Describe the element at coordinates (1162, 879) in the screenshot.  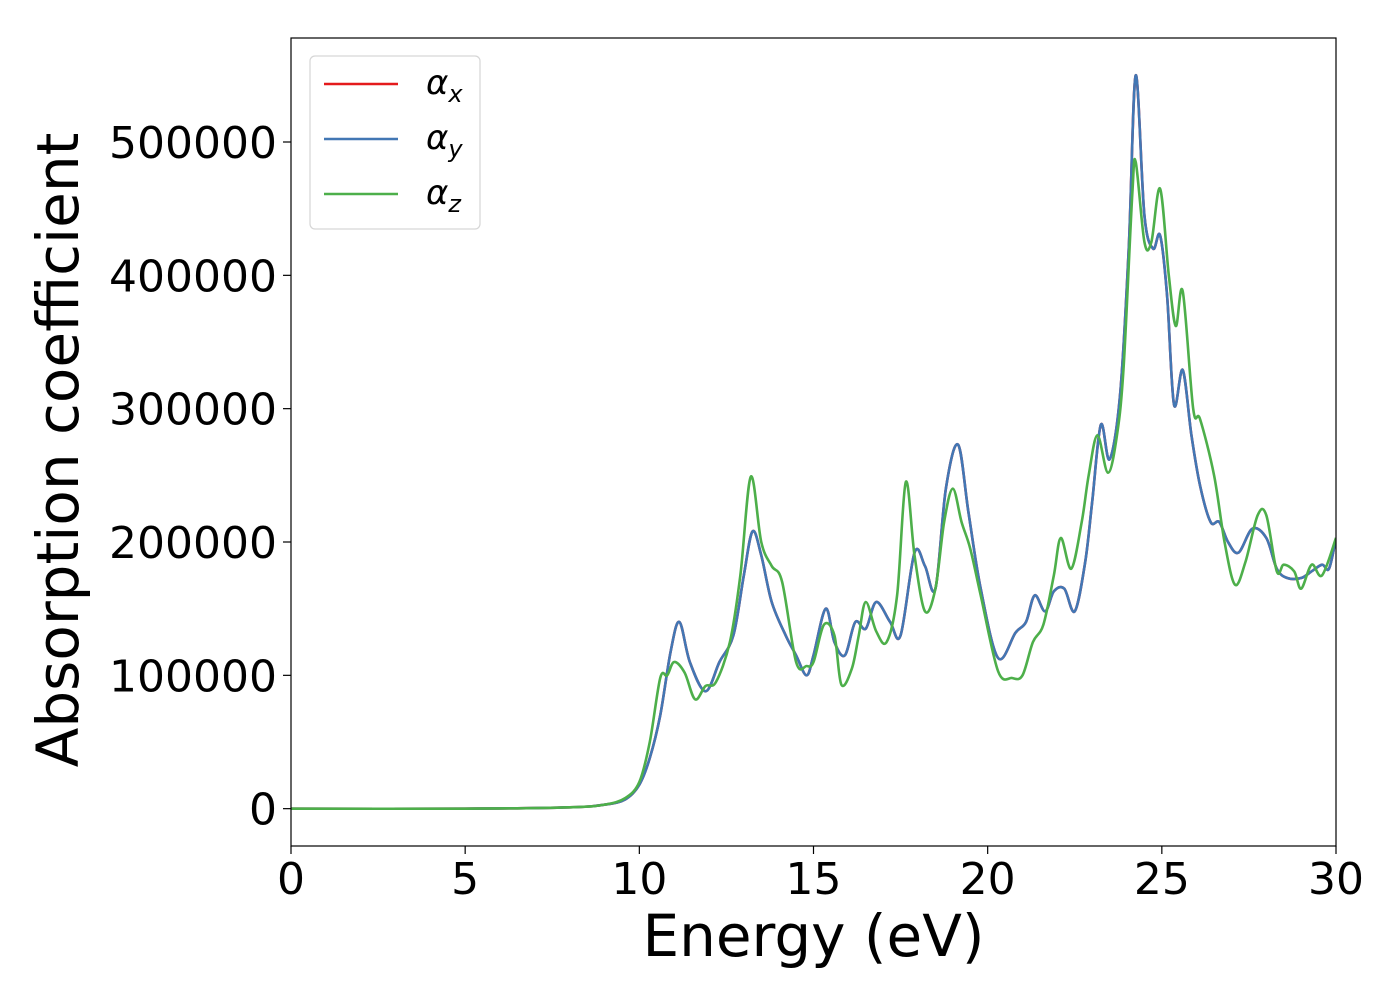
I see `x-tick-label: 25` at that location.